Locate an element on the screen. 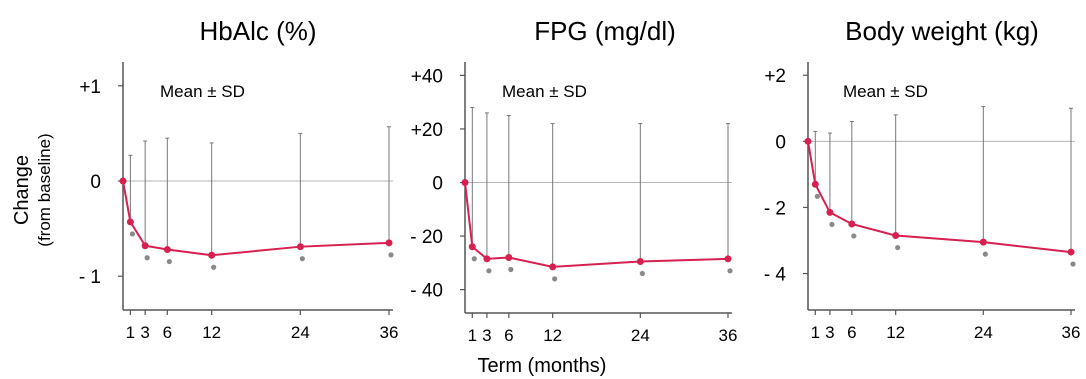 The width and height of the screenshot is (1086, 379). chart-title: HbAlc (%) is located at coordinates (257, 31).